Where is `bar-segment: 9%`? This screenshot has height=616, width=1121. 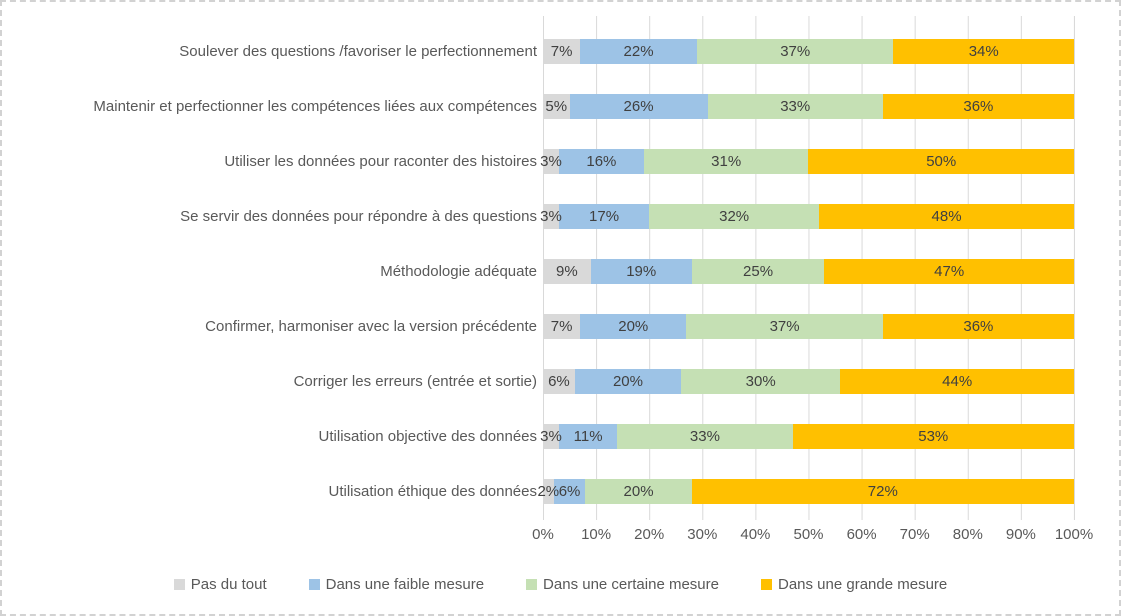 bar-segment: 9% is located at coordinates (567, 271).